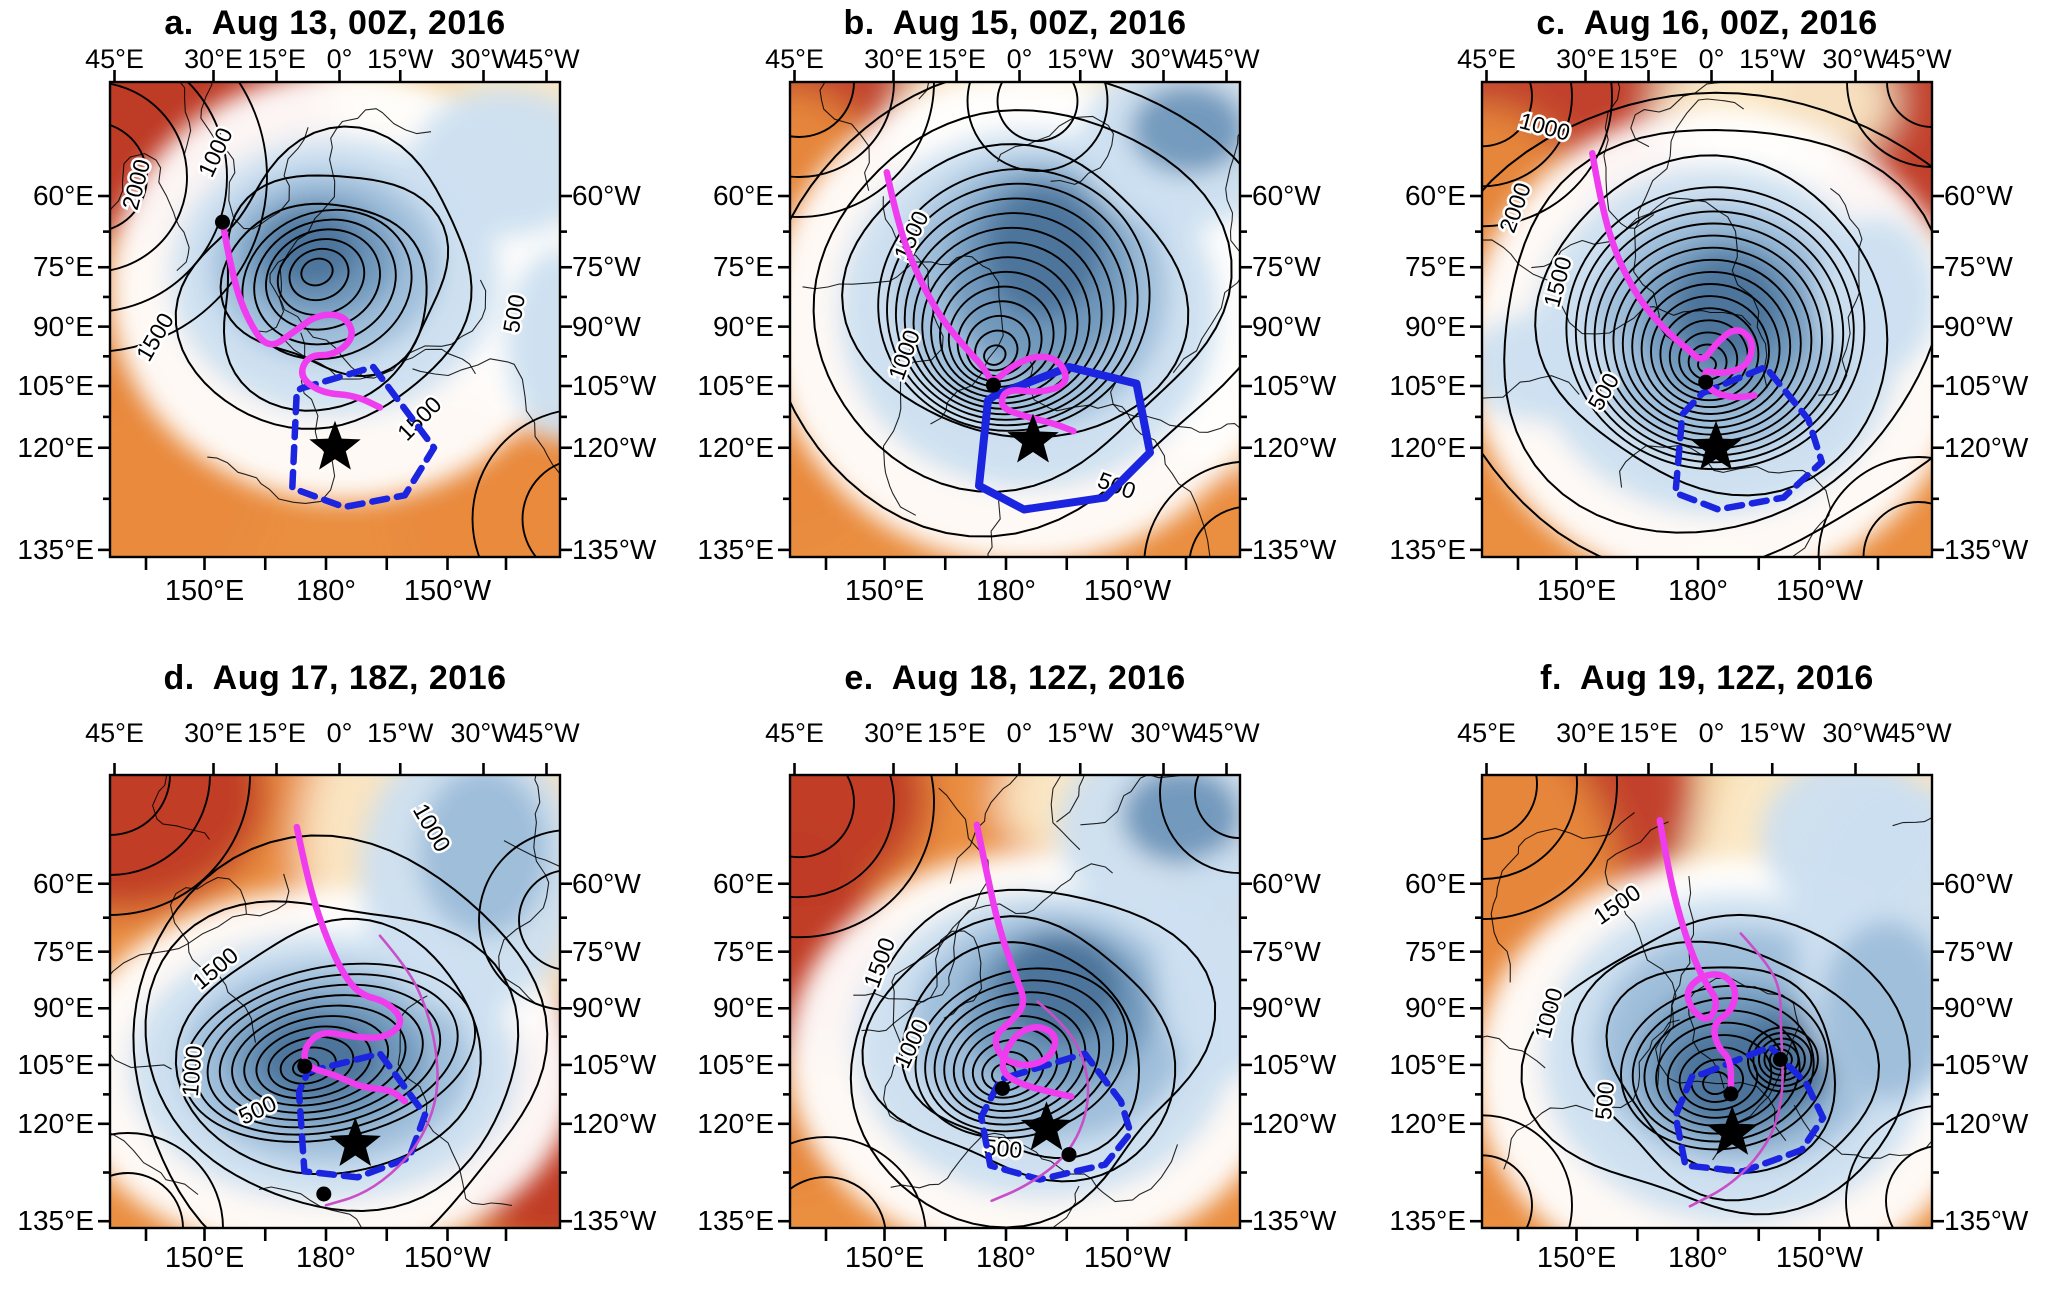 The image size is (2048, 1291). What do you see at coordinates (743, 267) in the screenshot?
I see `axis-label-left: 75°E` at bounding box center [743, 267].